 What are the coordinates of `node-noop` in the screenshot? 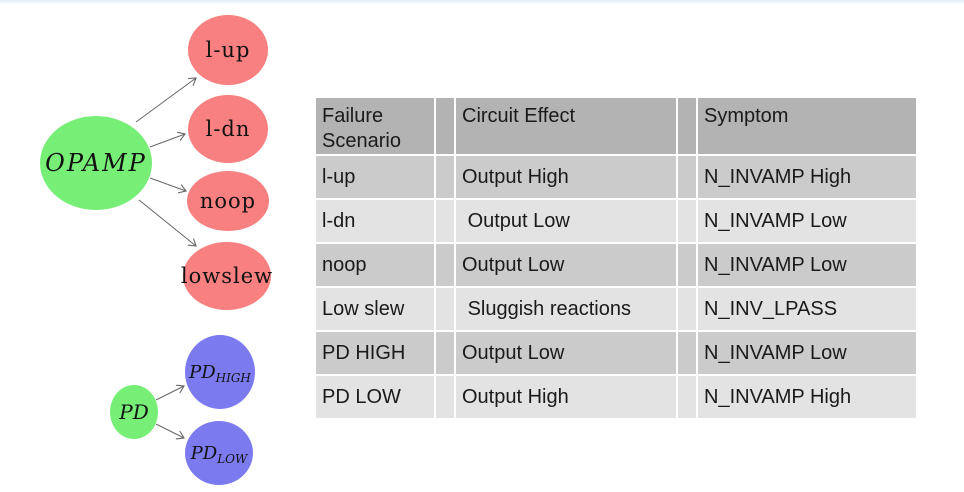 It's located at (228, 201).